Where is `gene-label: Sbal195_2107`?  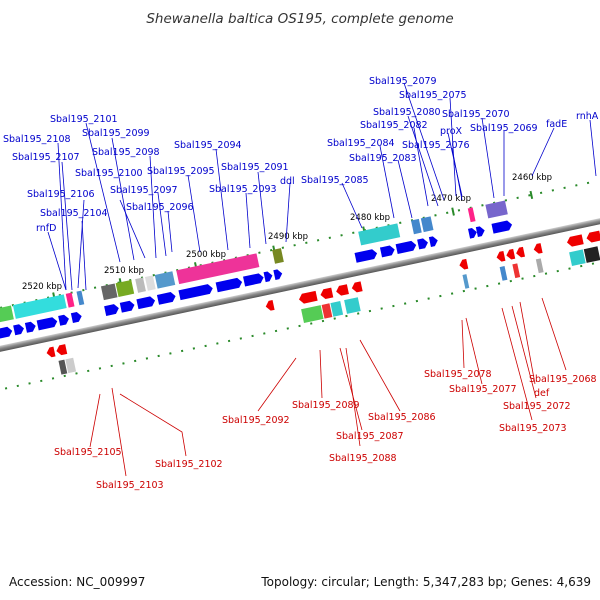 gene-label: Sbal195_2107 is located at coordinates (46, 157).